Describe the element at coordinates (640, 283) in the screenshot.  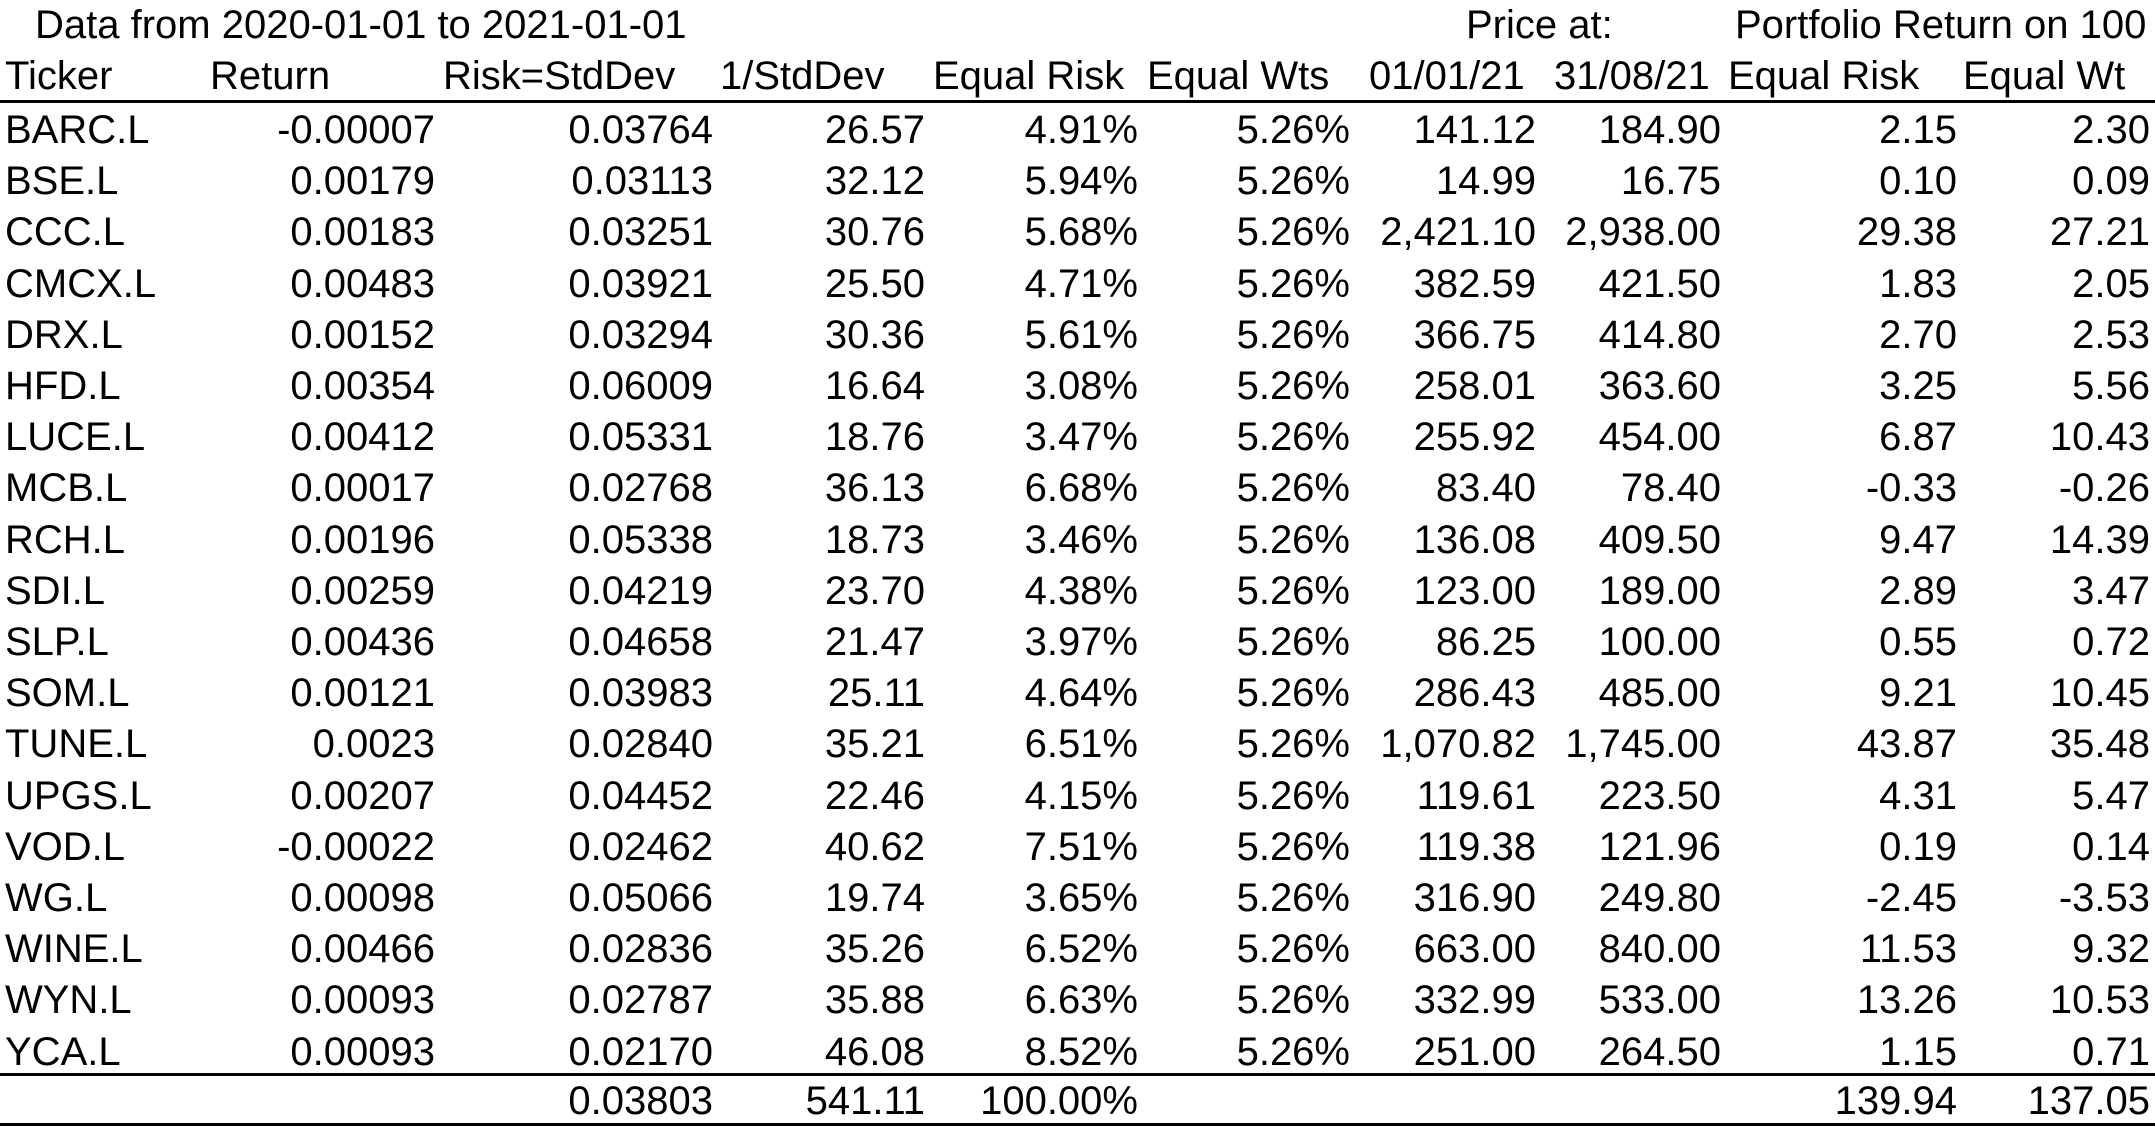
I see `cell-risk-stddev: 0.03921` at that location.